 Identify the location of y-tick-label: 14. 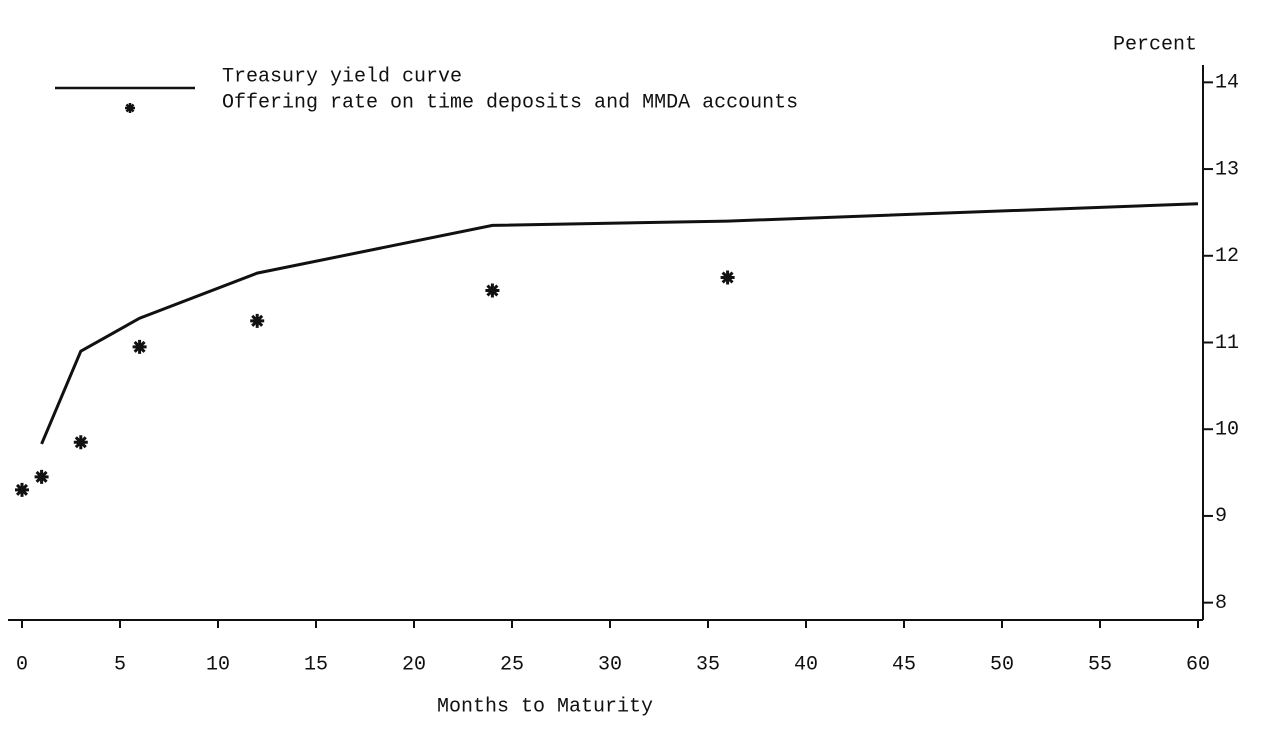
(1227, 83).